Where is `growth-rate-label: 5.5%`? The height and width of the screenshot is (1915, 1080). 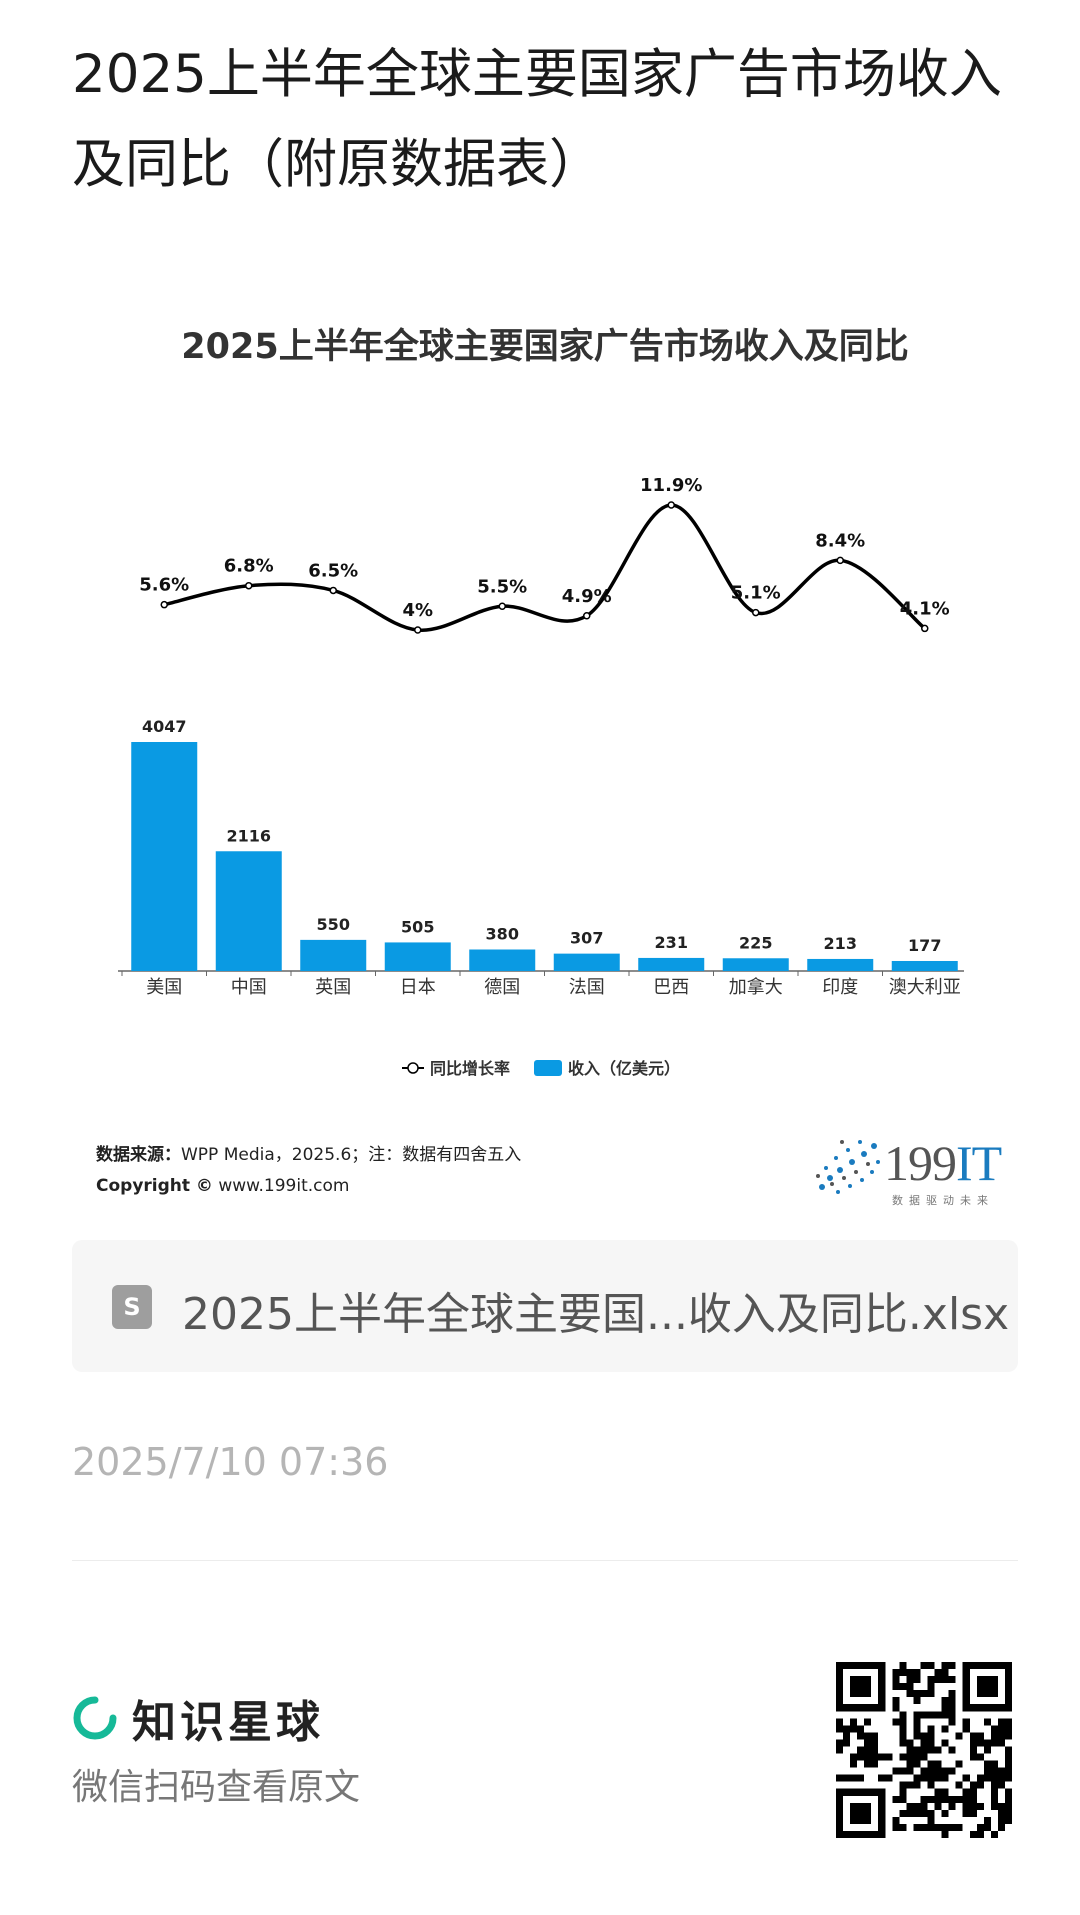
growth-rate-label: 5.5% is located at coordinates (502, 586).